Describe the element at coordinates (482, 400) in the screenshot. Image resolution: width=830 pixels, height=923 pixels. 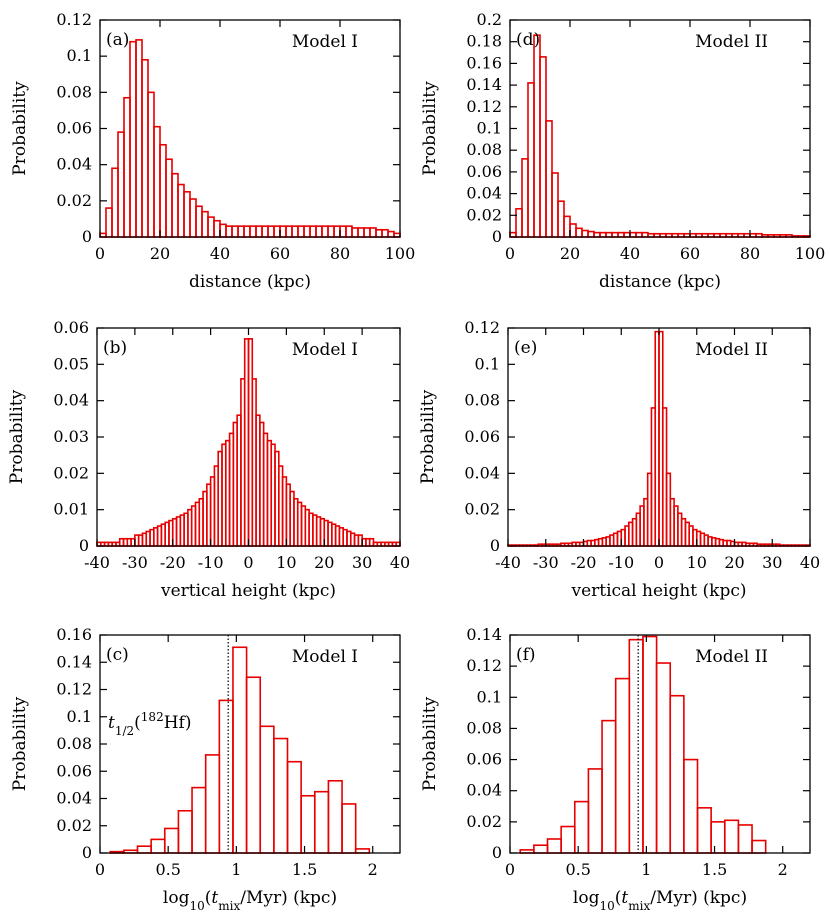
I see `ytick-label-e-4: 0.08` at that location.